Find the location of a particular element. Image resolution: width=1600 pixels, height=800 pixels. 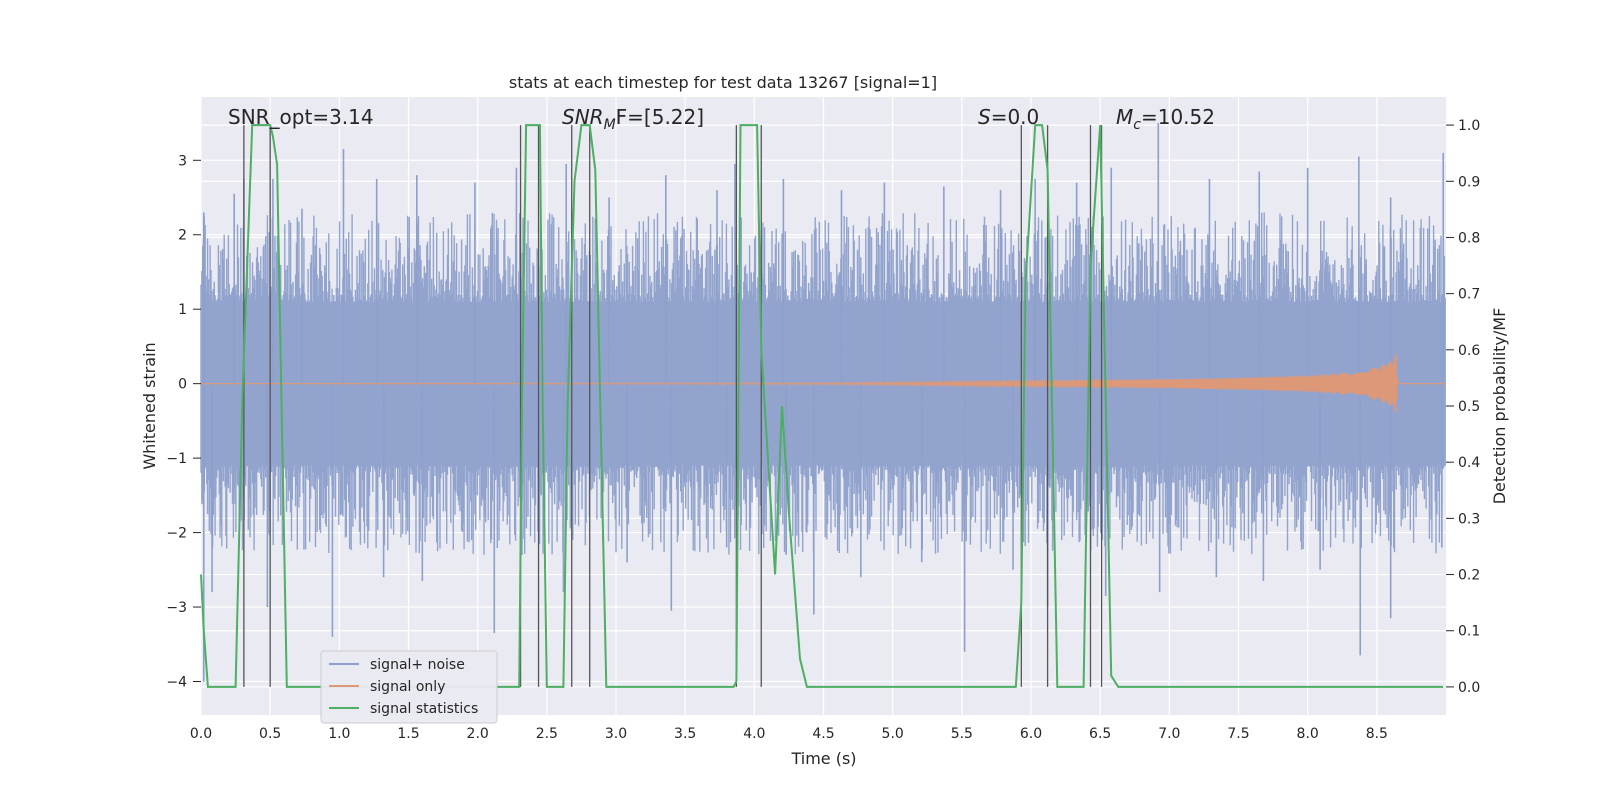

x-tick-label: 0.0 is located at coordinates (201, 734).